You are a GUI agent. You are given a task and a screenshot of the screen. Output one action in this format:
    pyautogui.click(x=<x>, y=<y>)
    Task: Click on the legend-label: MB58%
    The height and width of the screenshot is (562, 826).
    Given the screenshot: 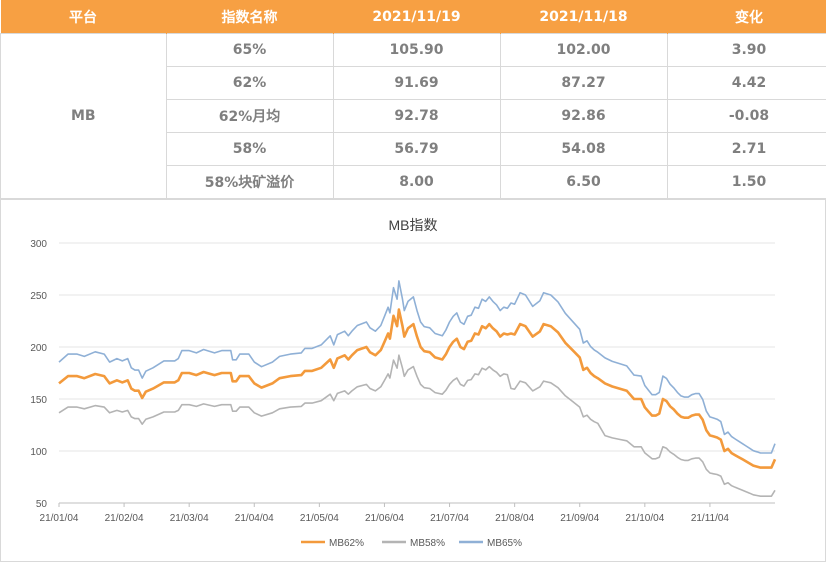 What is the action you would take?
    pyautogui.click(x=427, y=543)
    